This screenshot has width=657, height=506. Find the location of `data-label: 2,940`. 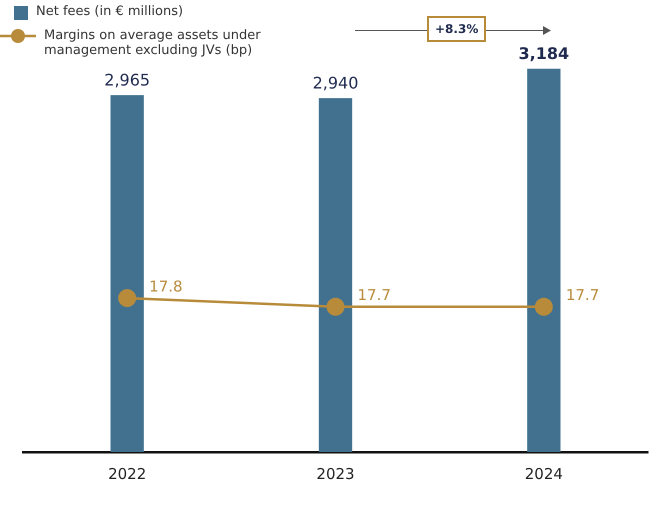

data-label: 2,940 is located at coordinates (335, 82).